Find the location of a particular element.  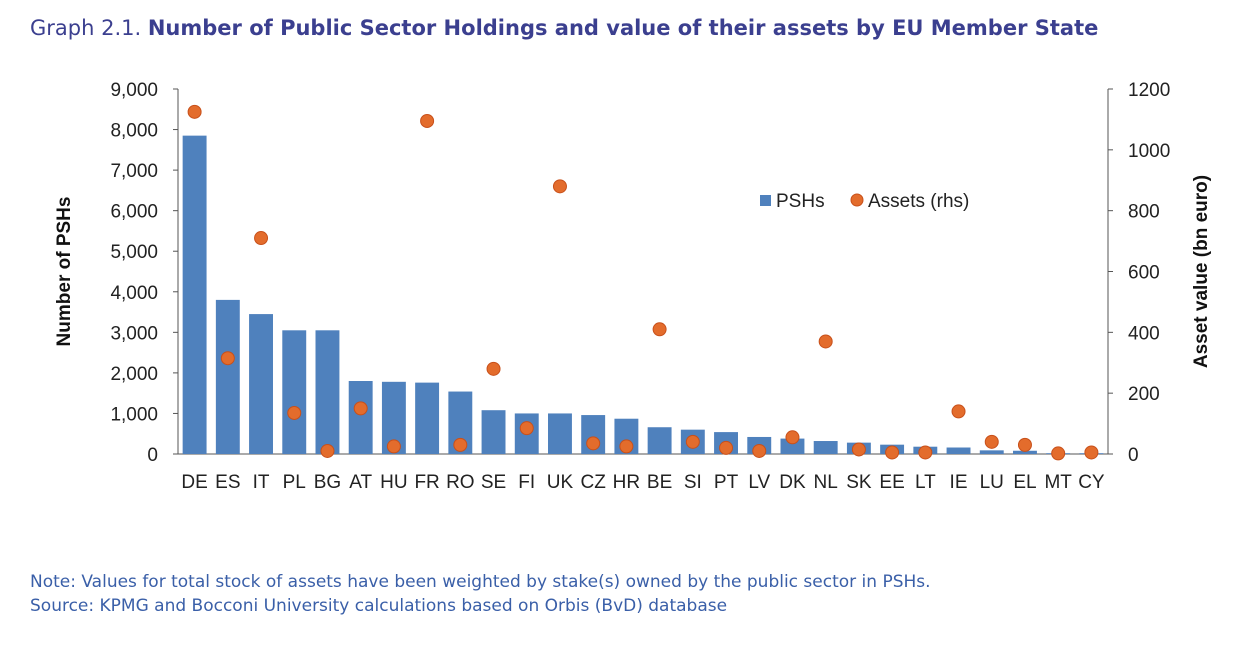

asset-point-it is located at coordinates (261, 238).